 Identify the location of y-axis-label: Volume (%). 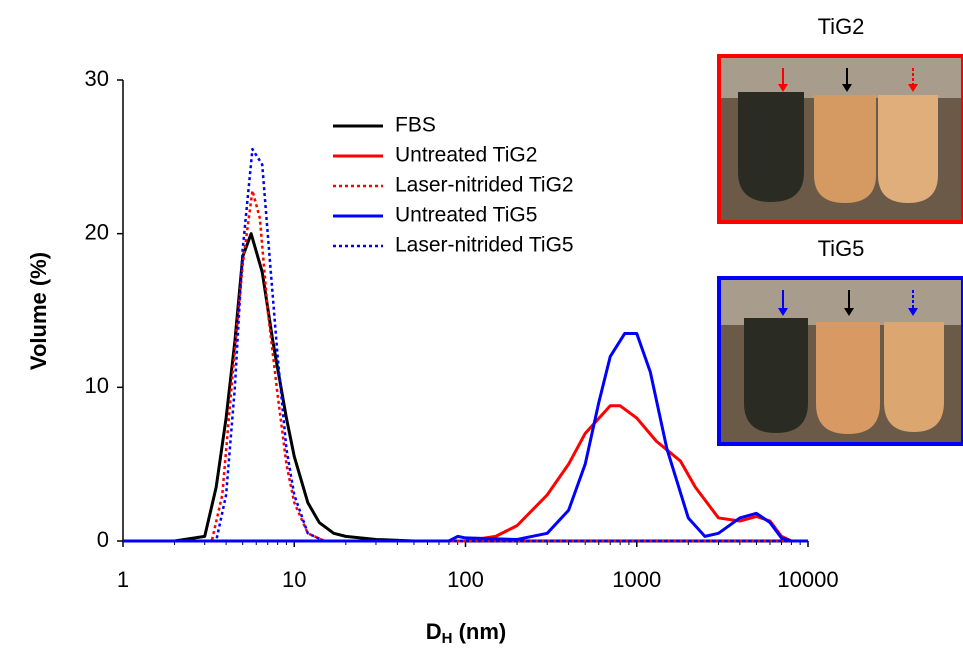
(38, 311).